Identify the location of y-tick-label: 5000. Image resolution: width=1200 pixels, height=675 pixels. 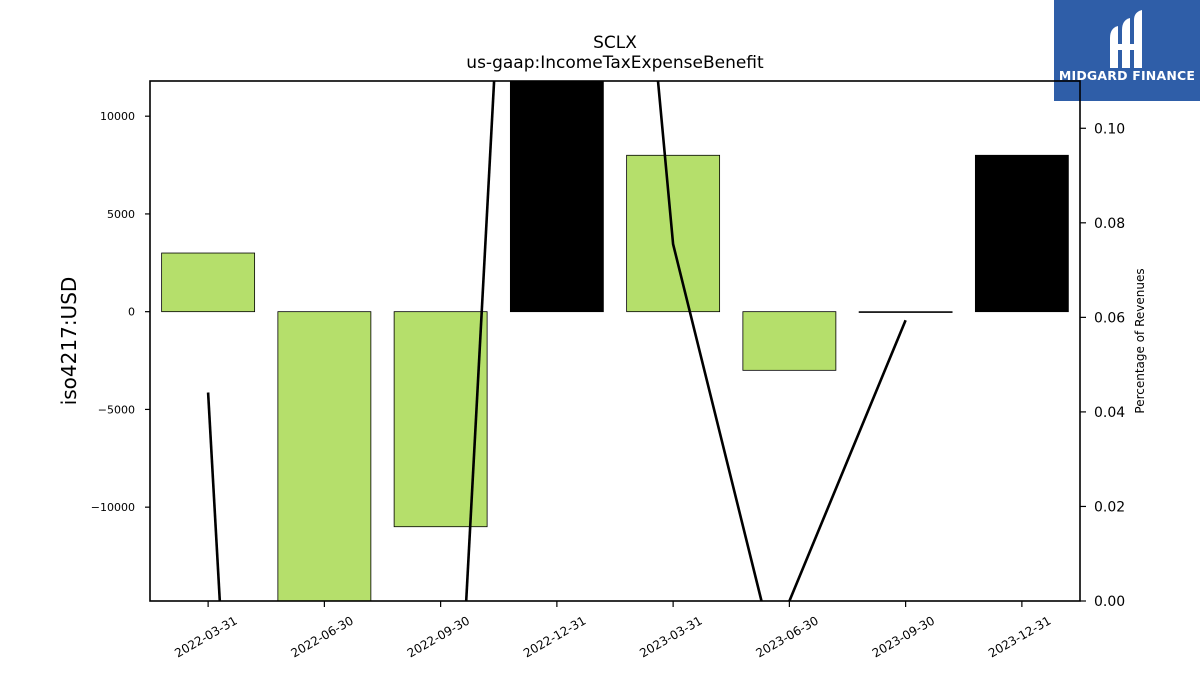
(121, 214).